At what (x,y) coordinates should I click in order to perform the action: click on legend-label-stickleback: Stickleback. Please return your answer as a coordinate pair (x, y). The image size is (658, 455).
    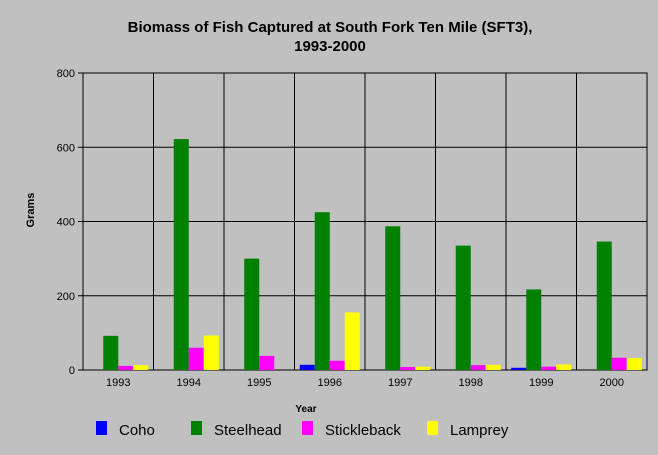
    Looking at the image, I should click on (363, 430).